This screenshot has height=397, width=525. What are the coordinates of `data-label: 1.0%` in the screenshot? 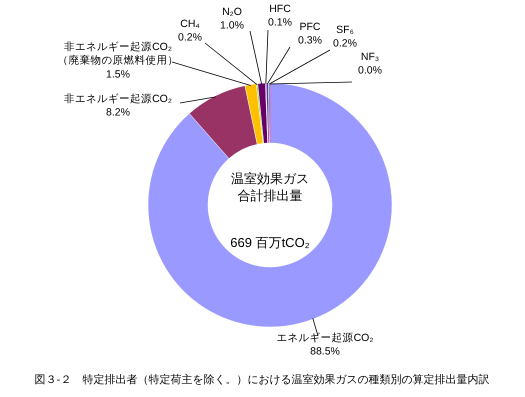 It's located at (232, 26).